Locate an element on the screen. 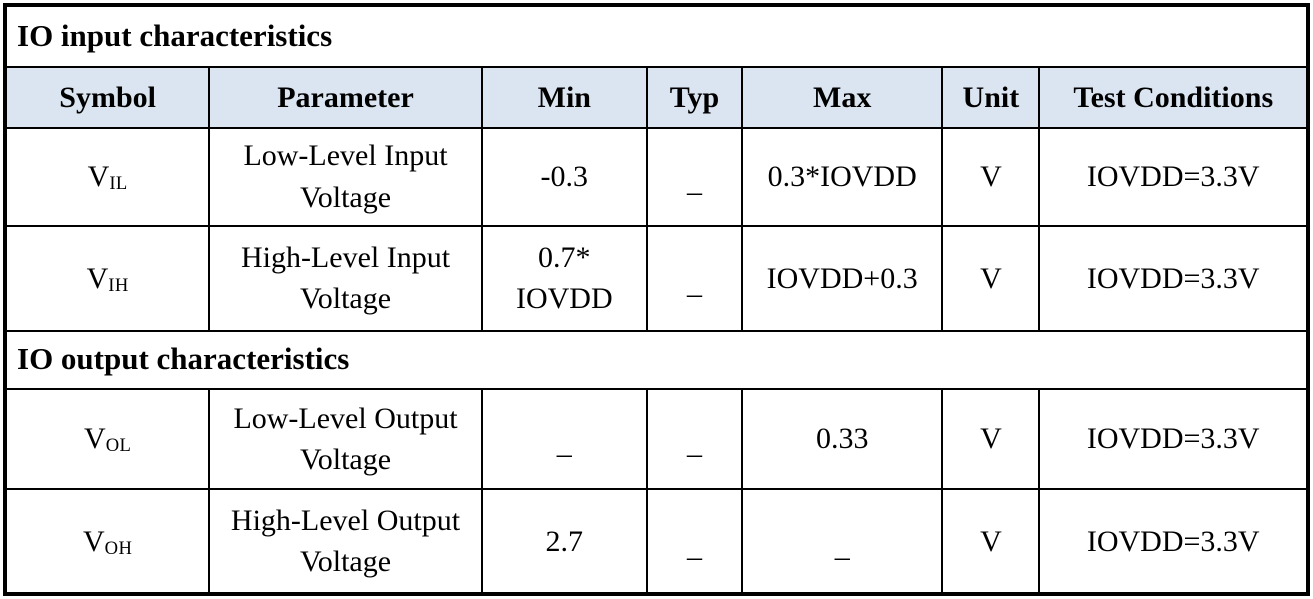  symbol-cell-voh: VOH is located at coordinates (107, 541).